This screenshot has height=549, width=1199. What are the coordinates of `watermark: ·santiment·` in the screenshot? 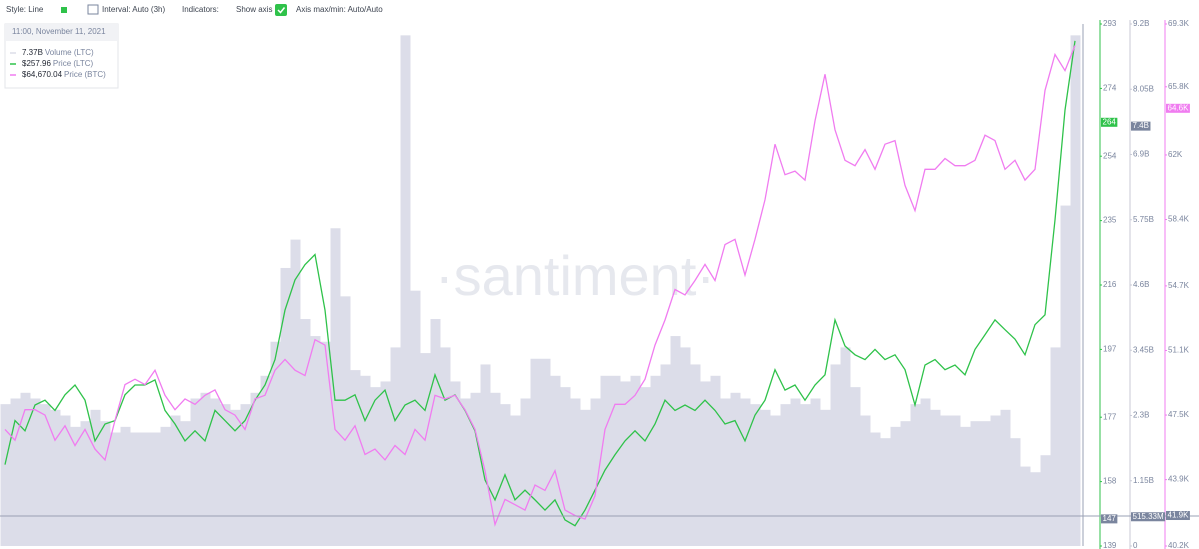 It's located at (575, 275).